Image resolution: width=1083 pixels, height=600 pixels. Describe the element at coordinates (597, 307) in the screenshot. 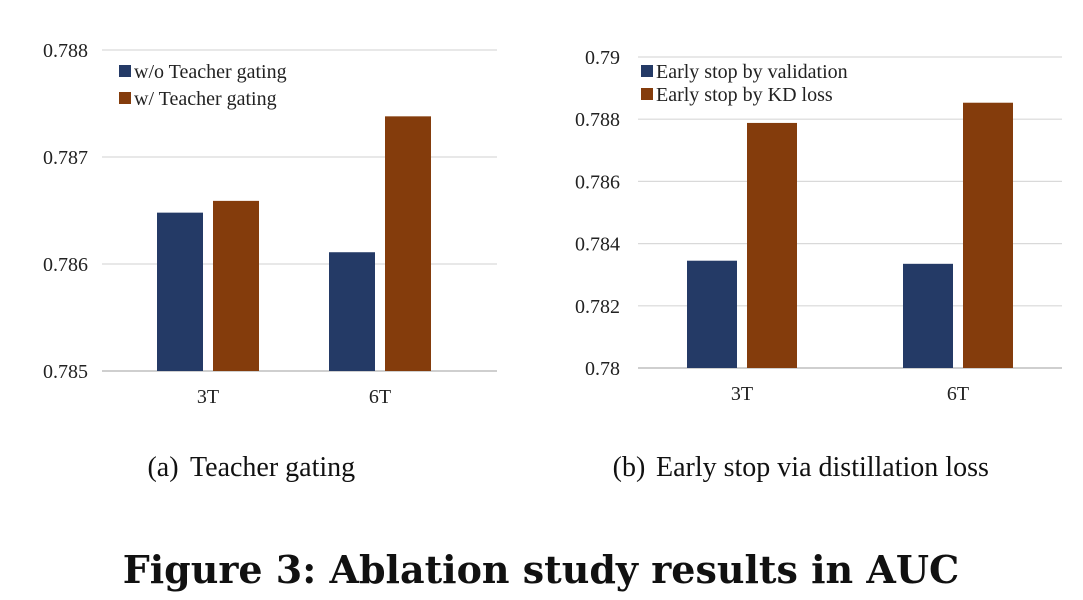

I see `y-tick-label: 0.782` at that location.